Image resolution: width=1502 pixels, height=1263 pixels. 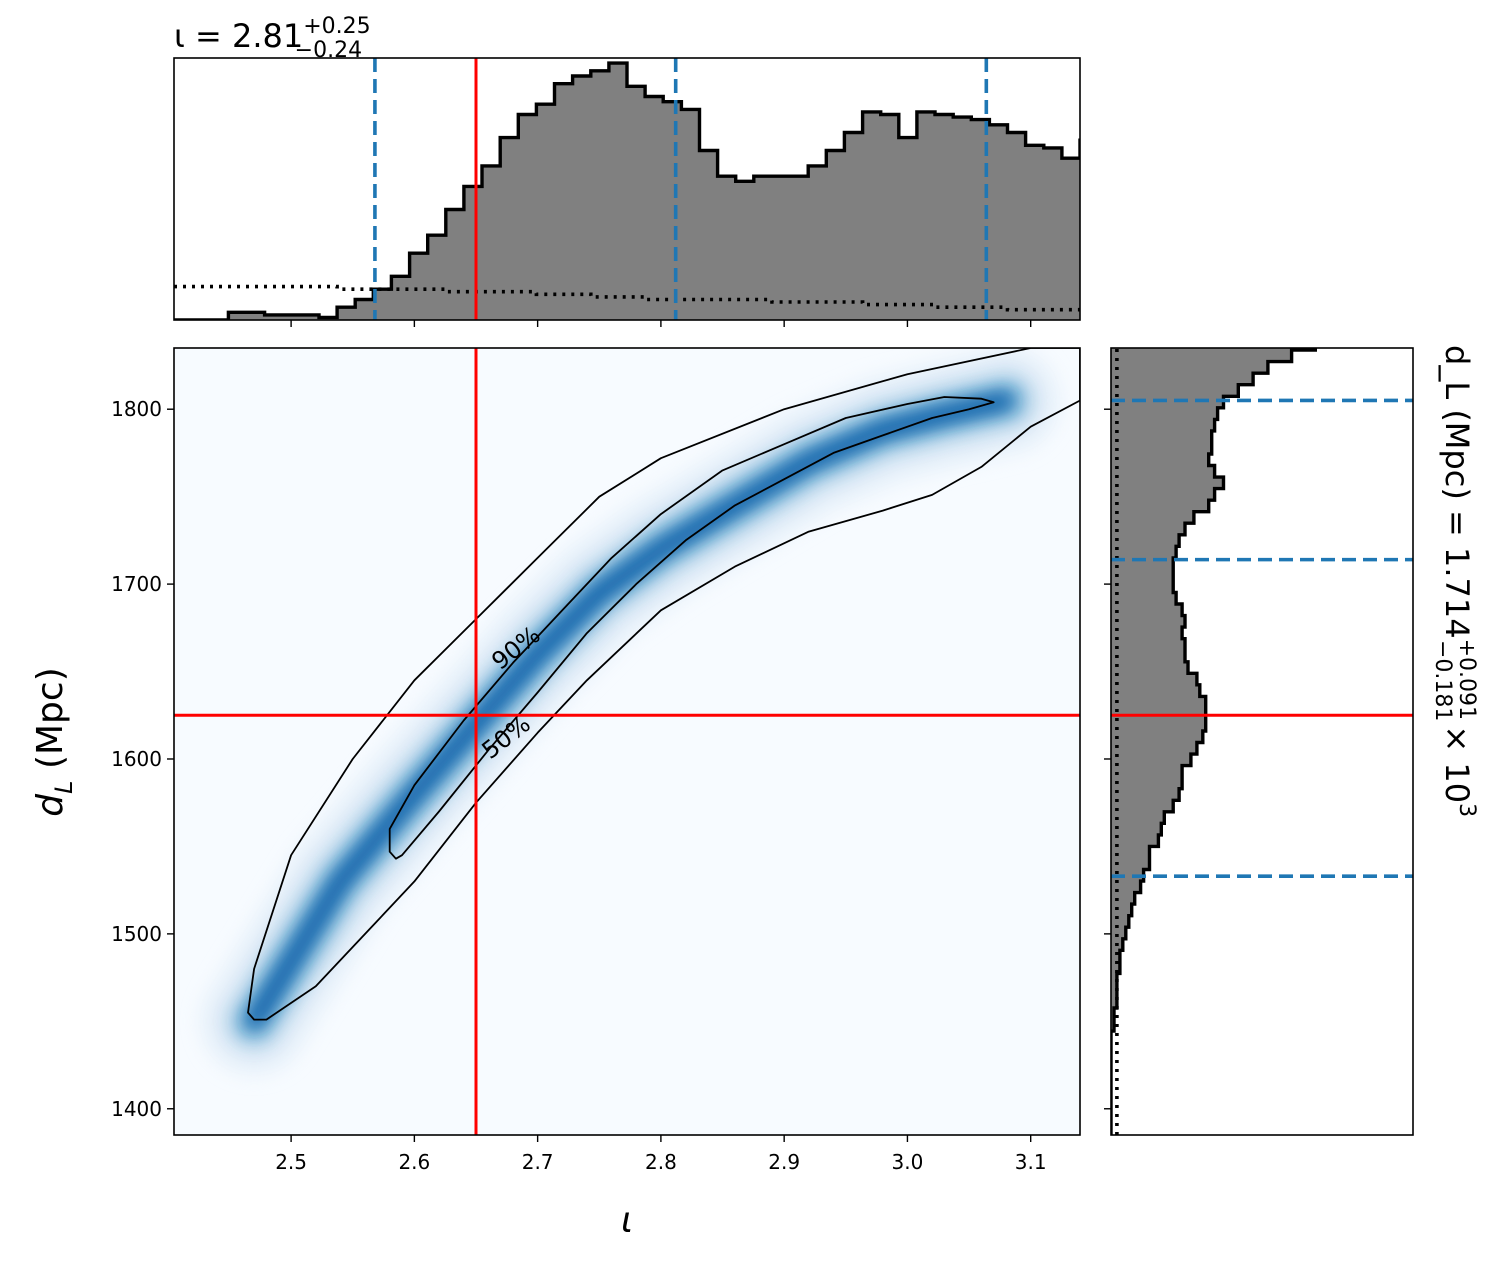 What do you see at coordinates (50, 723) in the screenshot?
I see `y-axis-unit: (Mpc)` at bounding box center [50, 723].